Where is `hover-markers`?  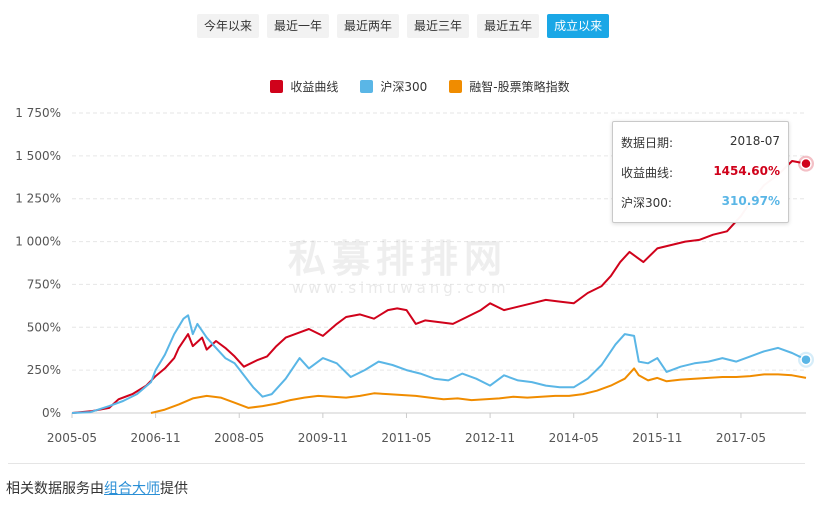
hover-markers is located at coordinates (806, 261).